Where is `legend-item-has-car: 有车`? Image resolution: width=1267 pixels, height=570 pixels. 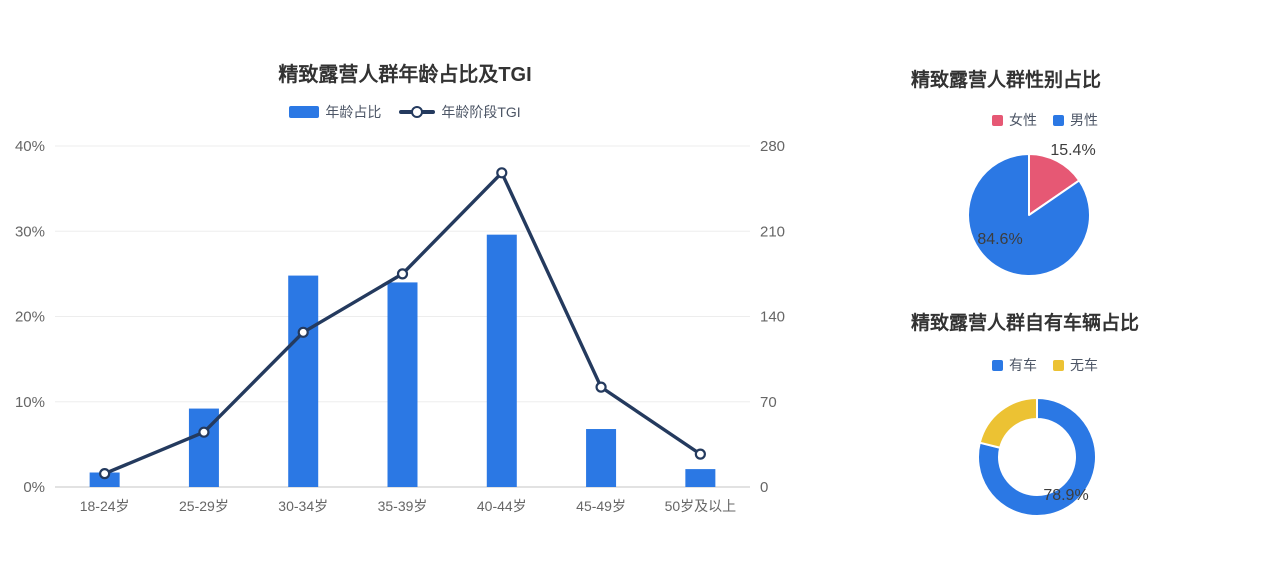
legend-item-has-car: 有车 is located at coordinates (1014, 365).